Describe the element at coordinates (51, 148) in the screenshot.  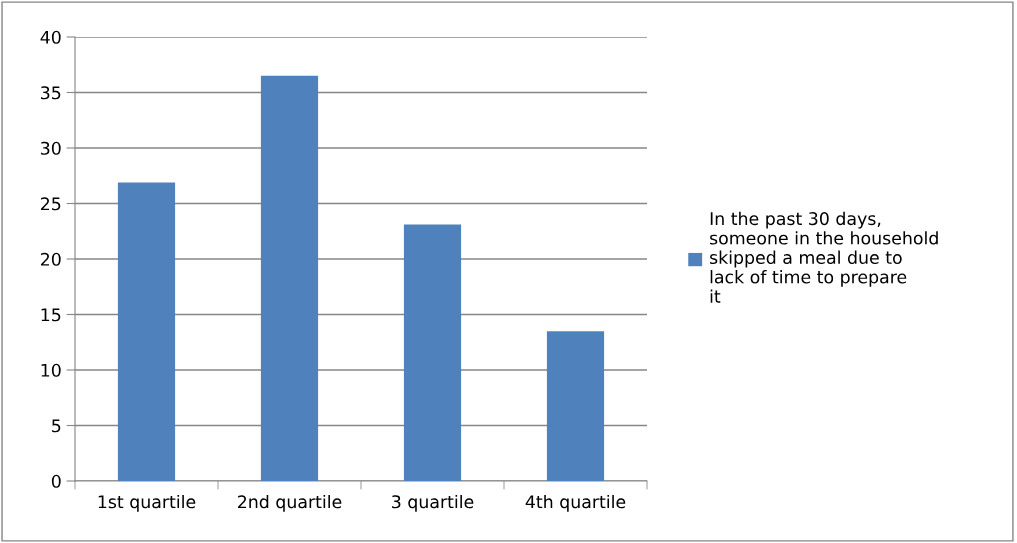
I see `y-tick-label: 30` at that location.